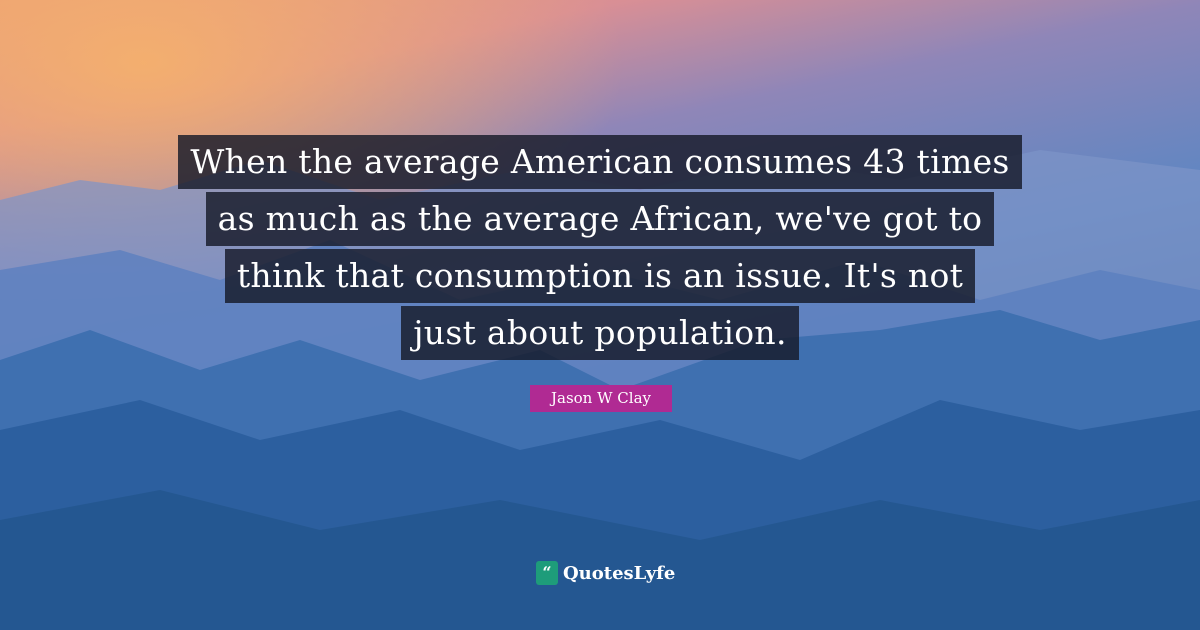 The height and width of the screenshot is (630, 1200). What do you see at coordinates (547, 573) in the screenshot?
I see `quote-marks-icon: “` at bounding box center [547, 573].